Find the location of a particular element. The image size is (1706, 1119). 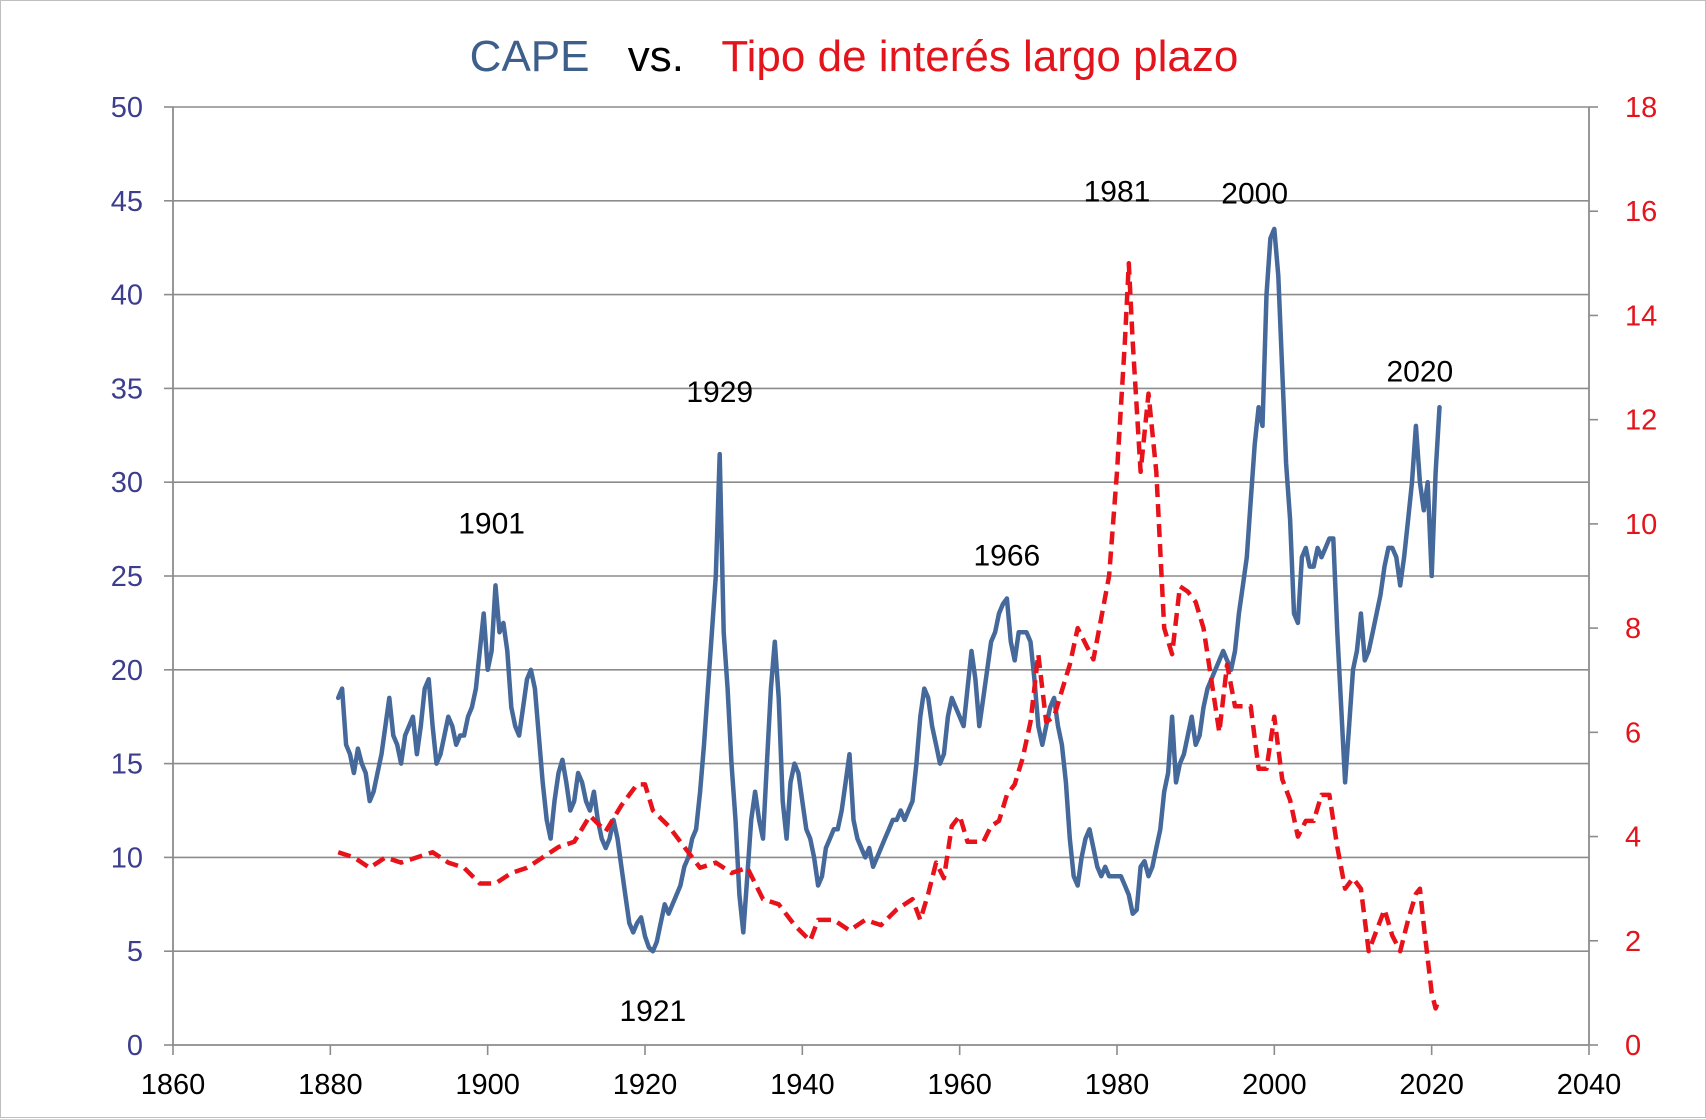

left-axis-ticks: 0 5 10 15 20 25 30 35 40 45 50 is located at coordinates (142, 577).